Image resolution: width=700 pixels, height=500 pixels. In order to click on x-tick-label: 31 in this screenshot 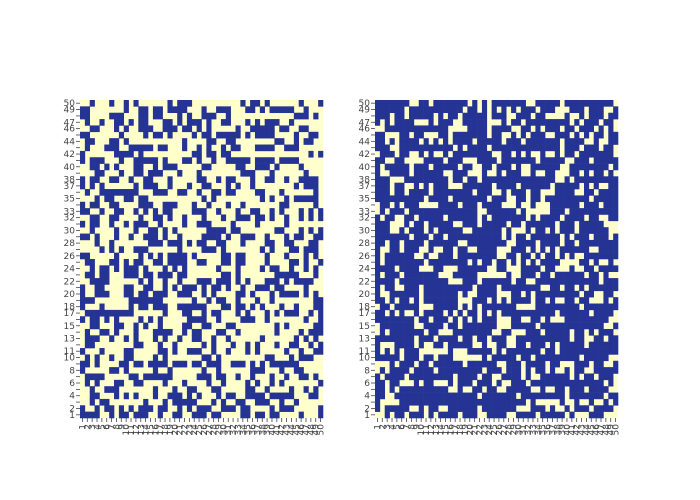, I will do `click(524, 429)`.